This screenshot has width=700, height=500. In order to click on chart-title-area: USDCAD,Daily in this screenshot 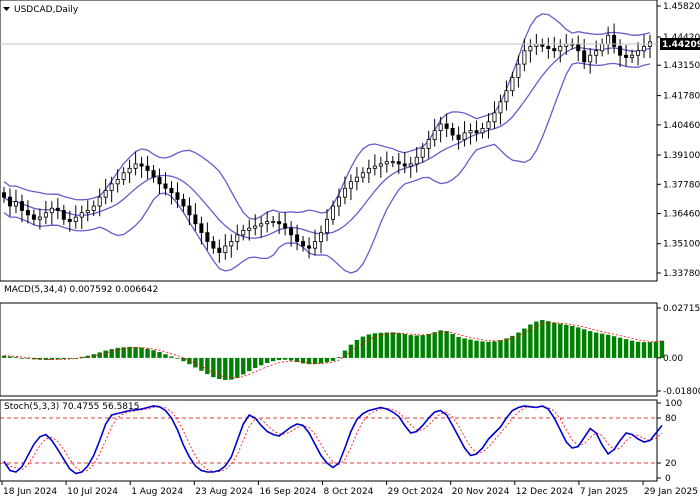, I will do `click(41, 10)`.